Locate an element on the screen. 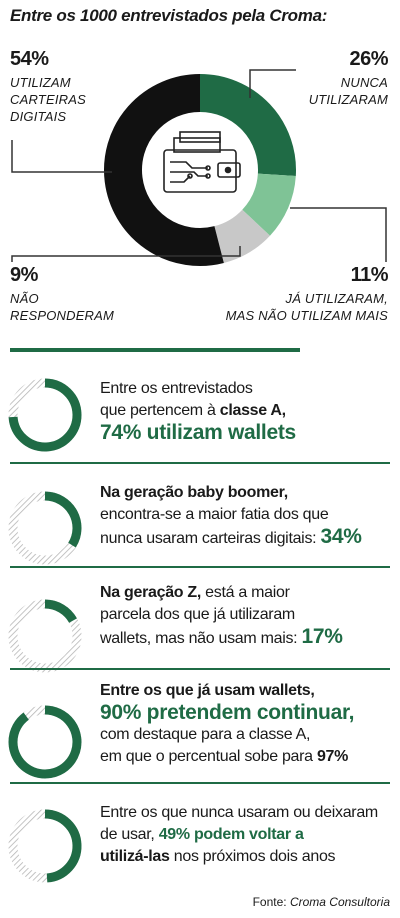 The width and height of the screenshot is (400, 918). label-nao-responderam-pct: 9% is located at coordinates (24, 275).